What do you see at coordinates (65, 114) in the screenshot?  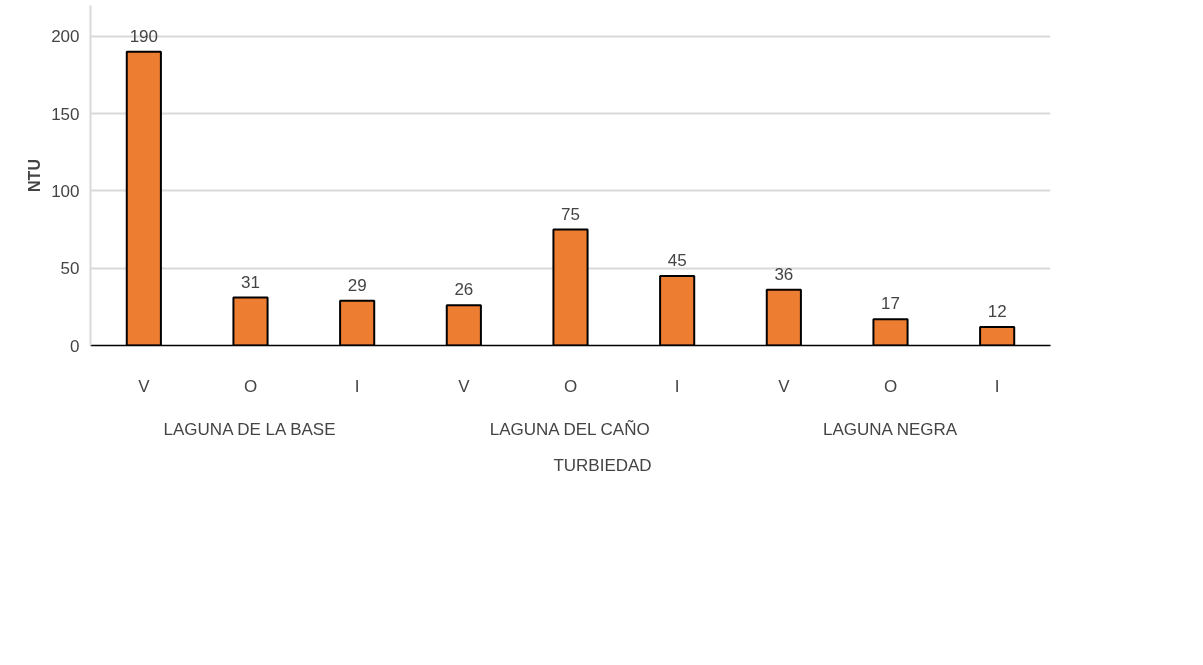 I see `y-tick-label: 150` at bounding box center [65, 114].